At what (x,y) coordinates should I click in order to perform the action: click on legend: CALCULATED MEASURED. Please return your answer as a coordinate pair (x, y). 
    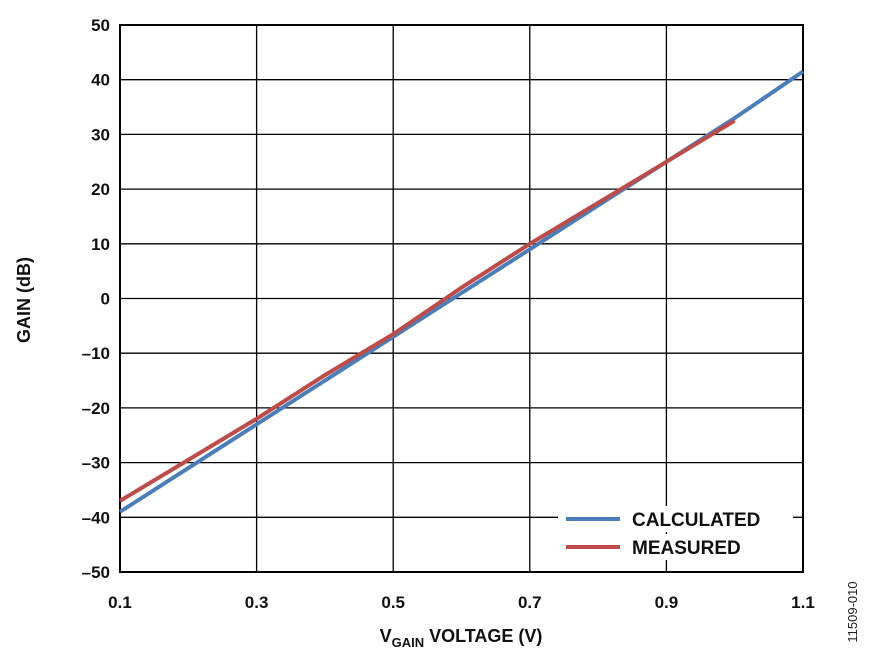
    Looking at the image, I should click on (675, 533).